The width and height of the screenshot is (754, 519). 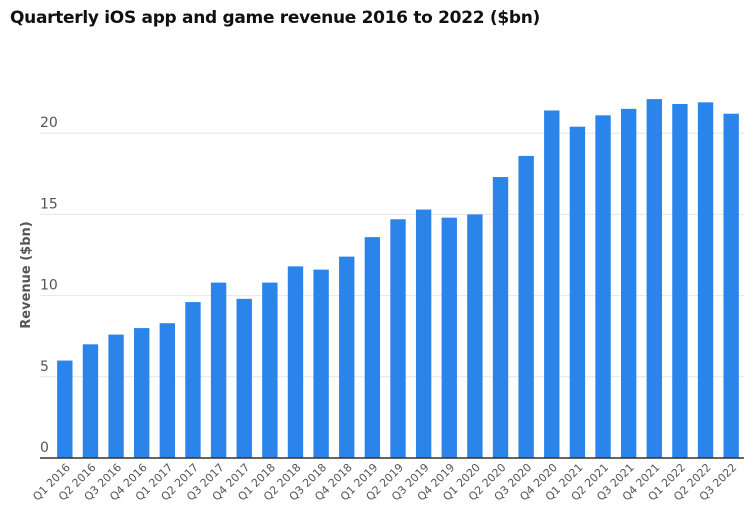 What do you see at coordinates (44, 367) in the screenshot?
I see `y-tick-label: 5` at bounding box center [44, 367].